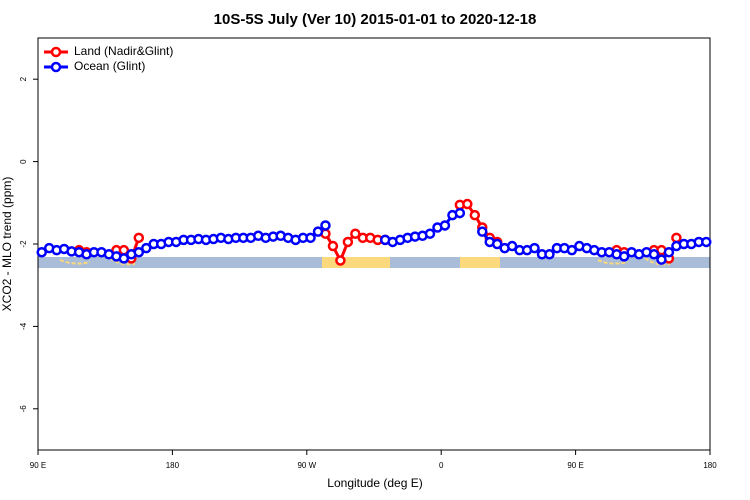  Describe the element at coordinates (23, 326) in the screenshot. I see `y-tick-label: -4` at that location.